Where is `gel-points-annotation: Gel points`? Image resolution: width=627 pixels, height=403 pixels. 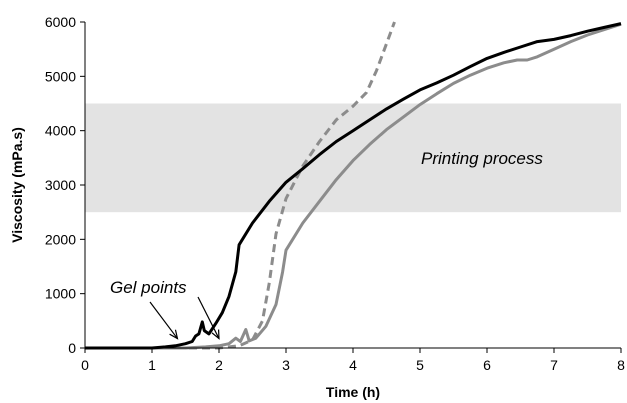 gel-points-annotation: Gel points is located at coordinates (165, 309).